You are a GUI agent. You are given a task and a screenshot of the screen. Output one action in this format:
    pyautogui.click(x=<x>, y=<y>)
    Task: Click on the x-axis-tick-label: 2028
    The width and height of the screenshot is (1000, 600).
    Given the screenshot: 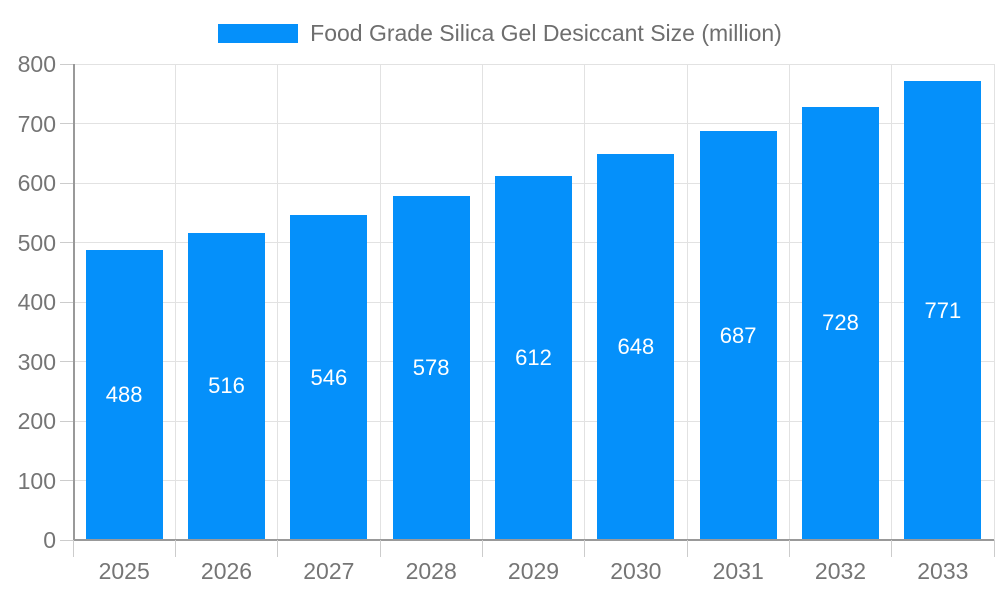 What is the action you would take?
    pyautogui.click(x=431, y=571)
    